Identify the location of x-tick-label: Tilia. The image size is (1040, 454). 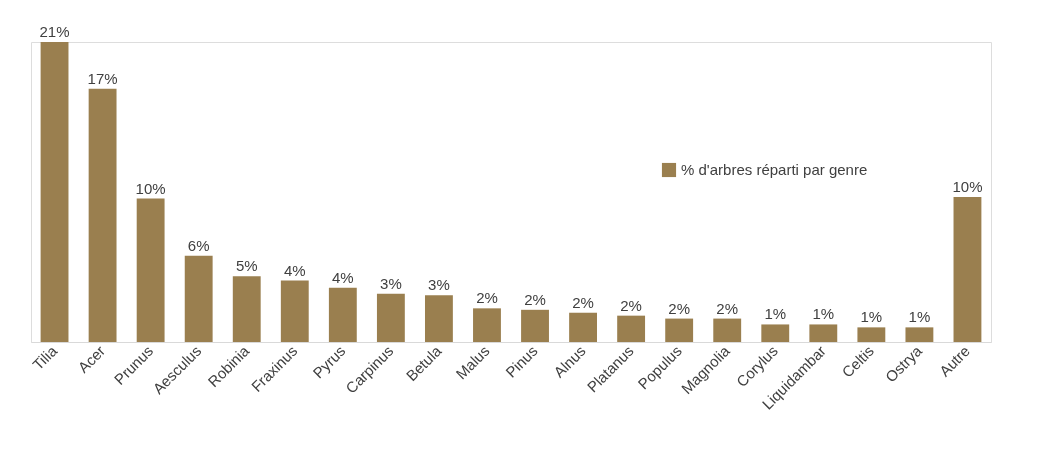
(45, 357).